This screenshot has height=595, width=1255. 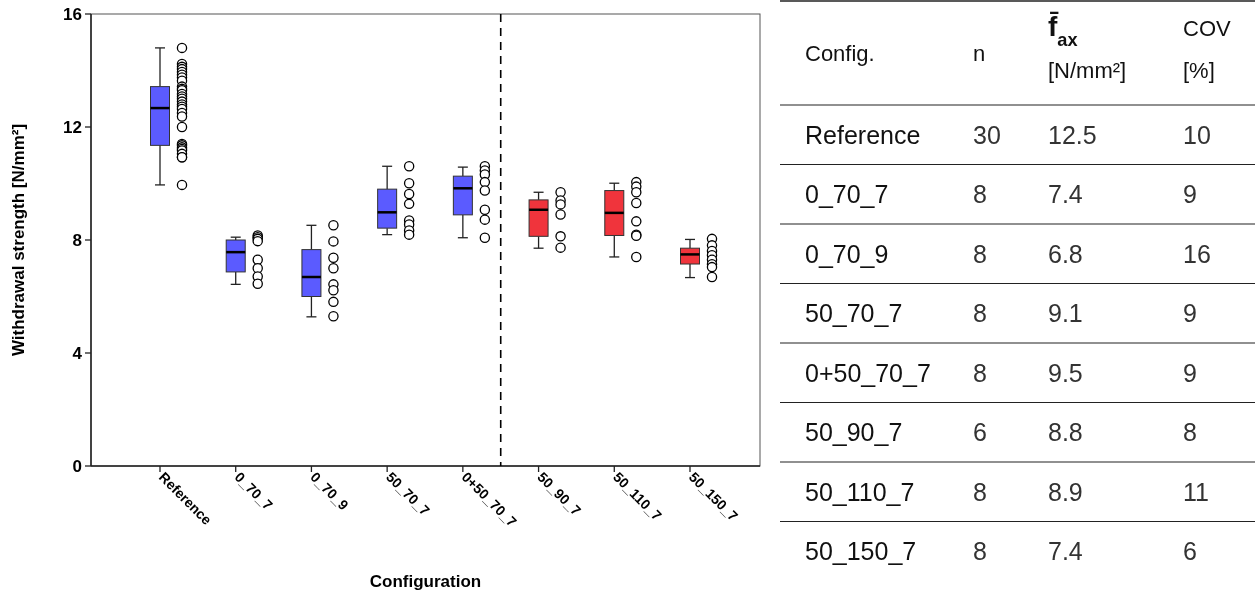 What do you see at coordinates (1065, 313) in the screenshot?
I see `data-label: 9.1` at bounding box center [1065, 313].